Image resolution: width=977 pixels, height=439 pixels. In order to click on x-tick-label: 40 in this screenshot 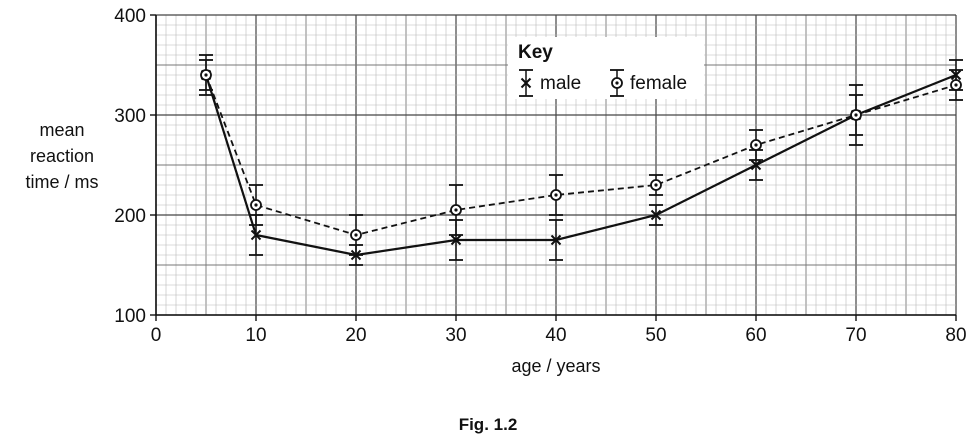, I will do `click(555, 335)`.